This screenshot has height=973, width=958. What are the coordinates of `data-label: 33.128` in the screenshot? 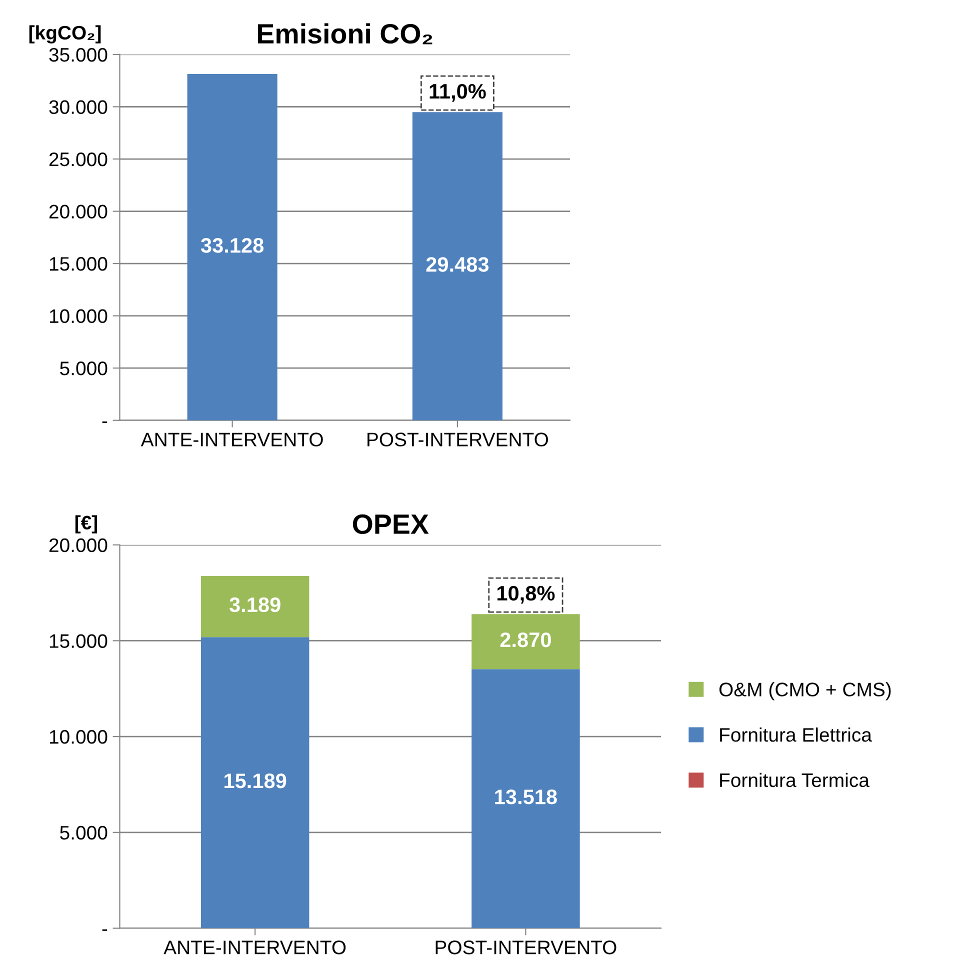 It's located at (232, 245).